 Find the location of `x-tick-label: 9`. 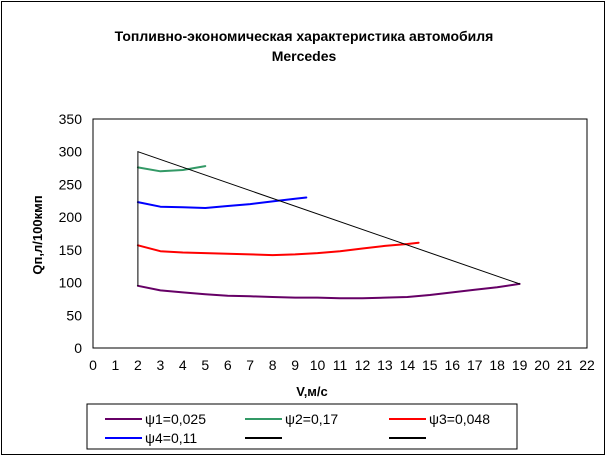

x-tick-label: 9 is located at coordinates (295, 365).